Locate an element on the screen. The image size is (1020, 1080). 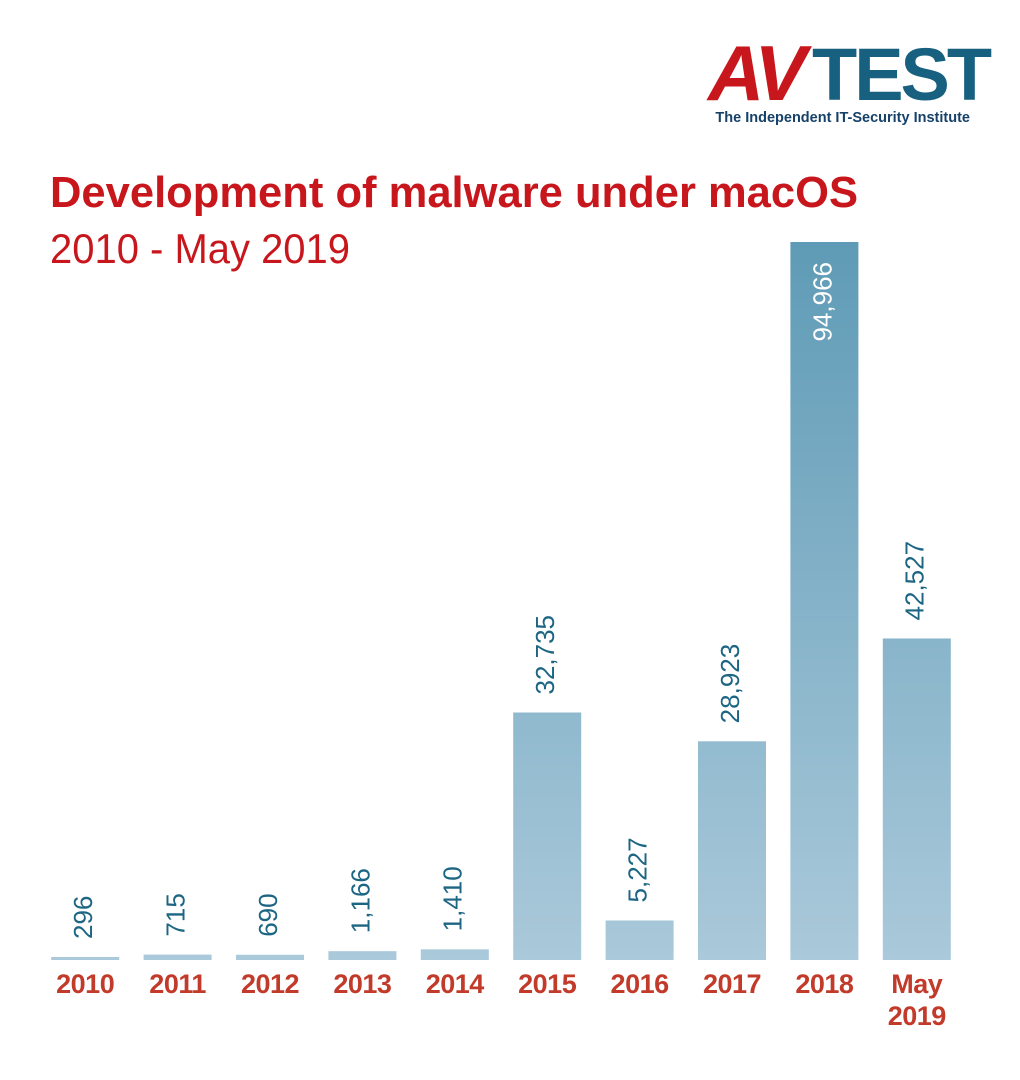
value-label: 5,227 is located at coordinates (637, 869).